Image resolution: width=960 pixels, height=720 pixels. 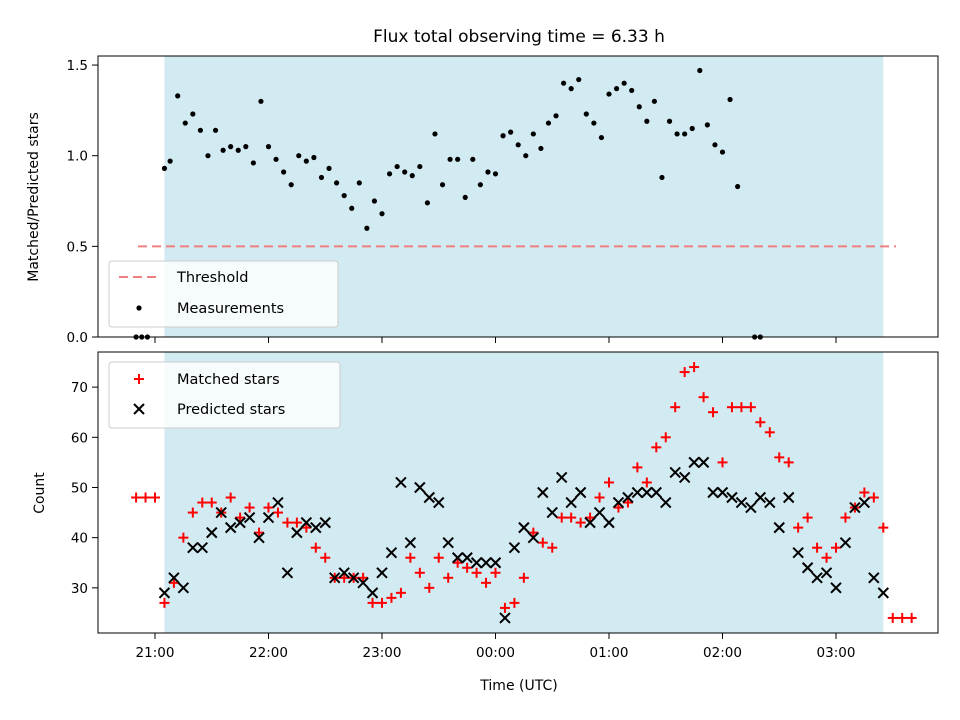 I want to click on x-axis-label: Time (UTC), so click(x=518, y=686).